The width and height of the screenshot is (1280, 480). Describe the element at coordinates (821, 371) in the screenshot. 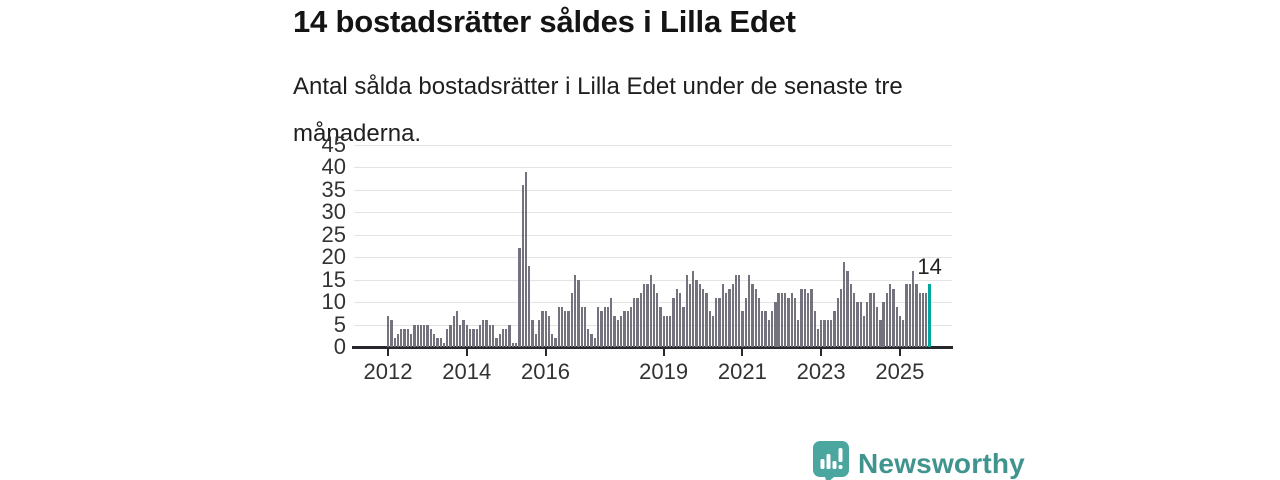

I see `x-axis-tick-label: 2023` at that location.